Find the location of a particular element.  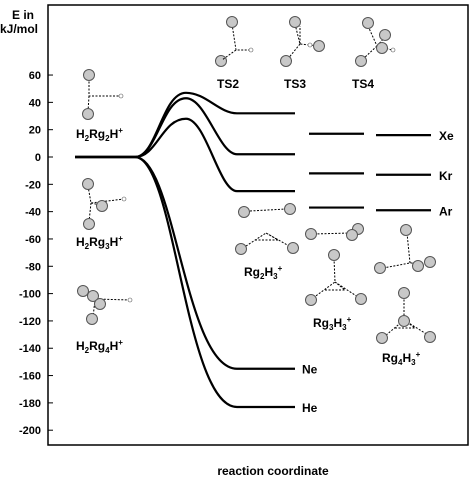

y-tick-label: -160 is located at coordinates (30, 377).